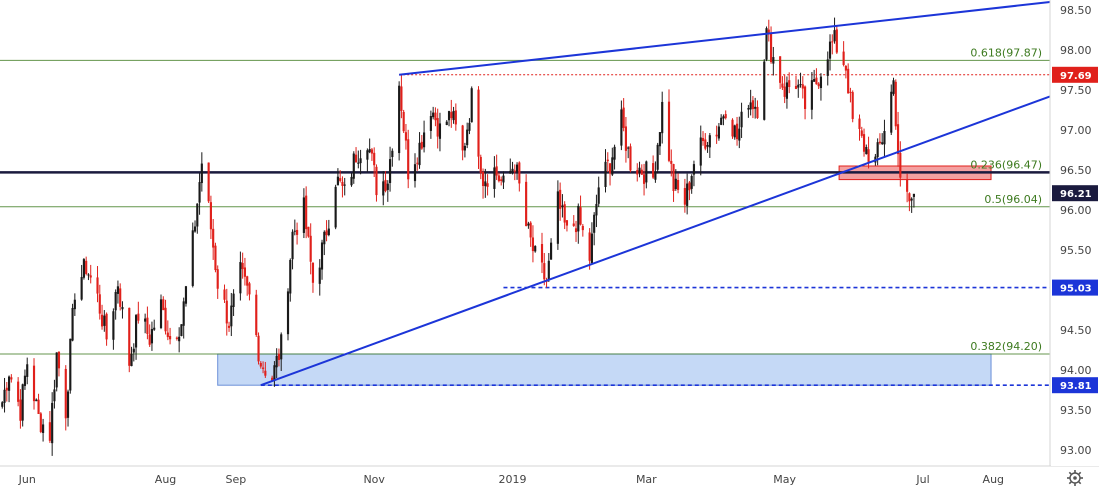  I want to click on x-tick-label: Nov, so click(374, 479).